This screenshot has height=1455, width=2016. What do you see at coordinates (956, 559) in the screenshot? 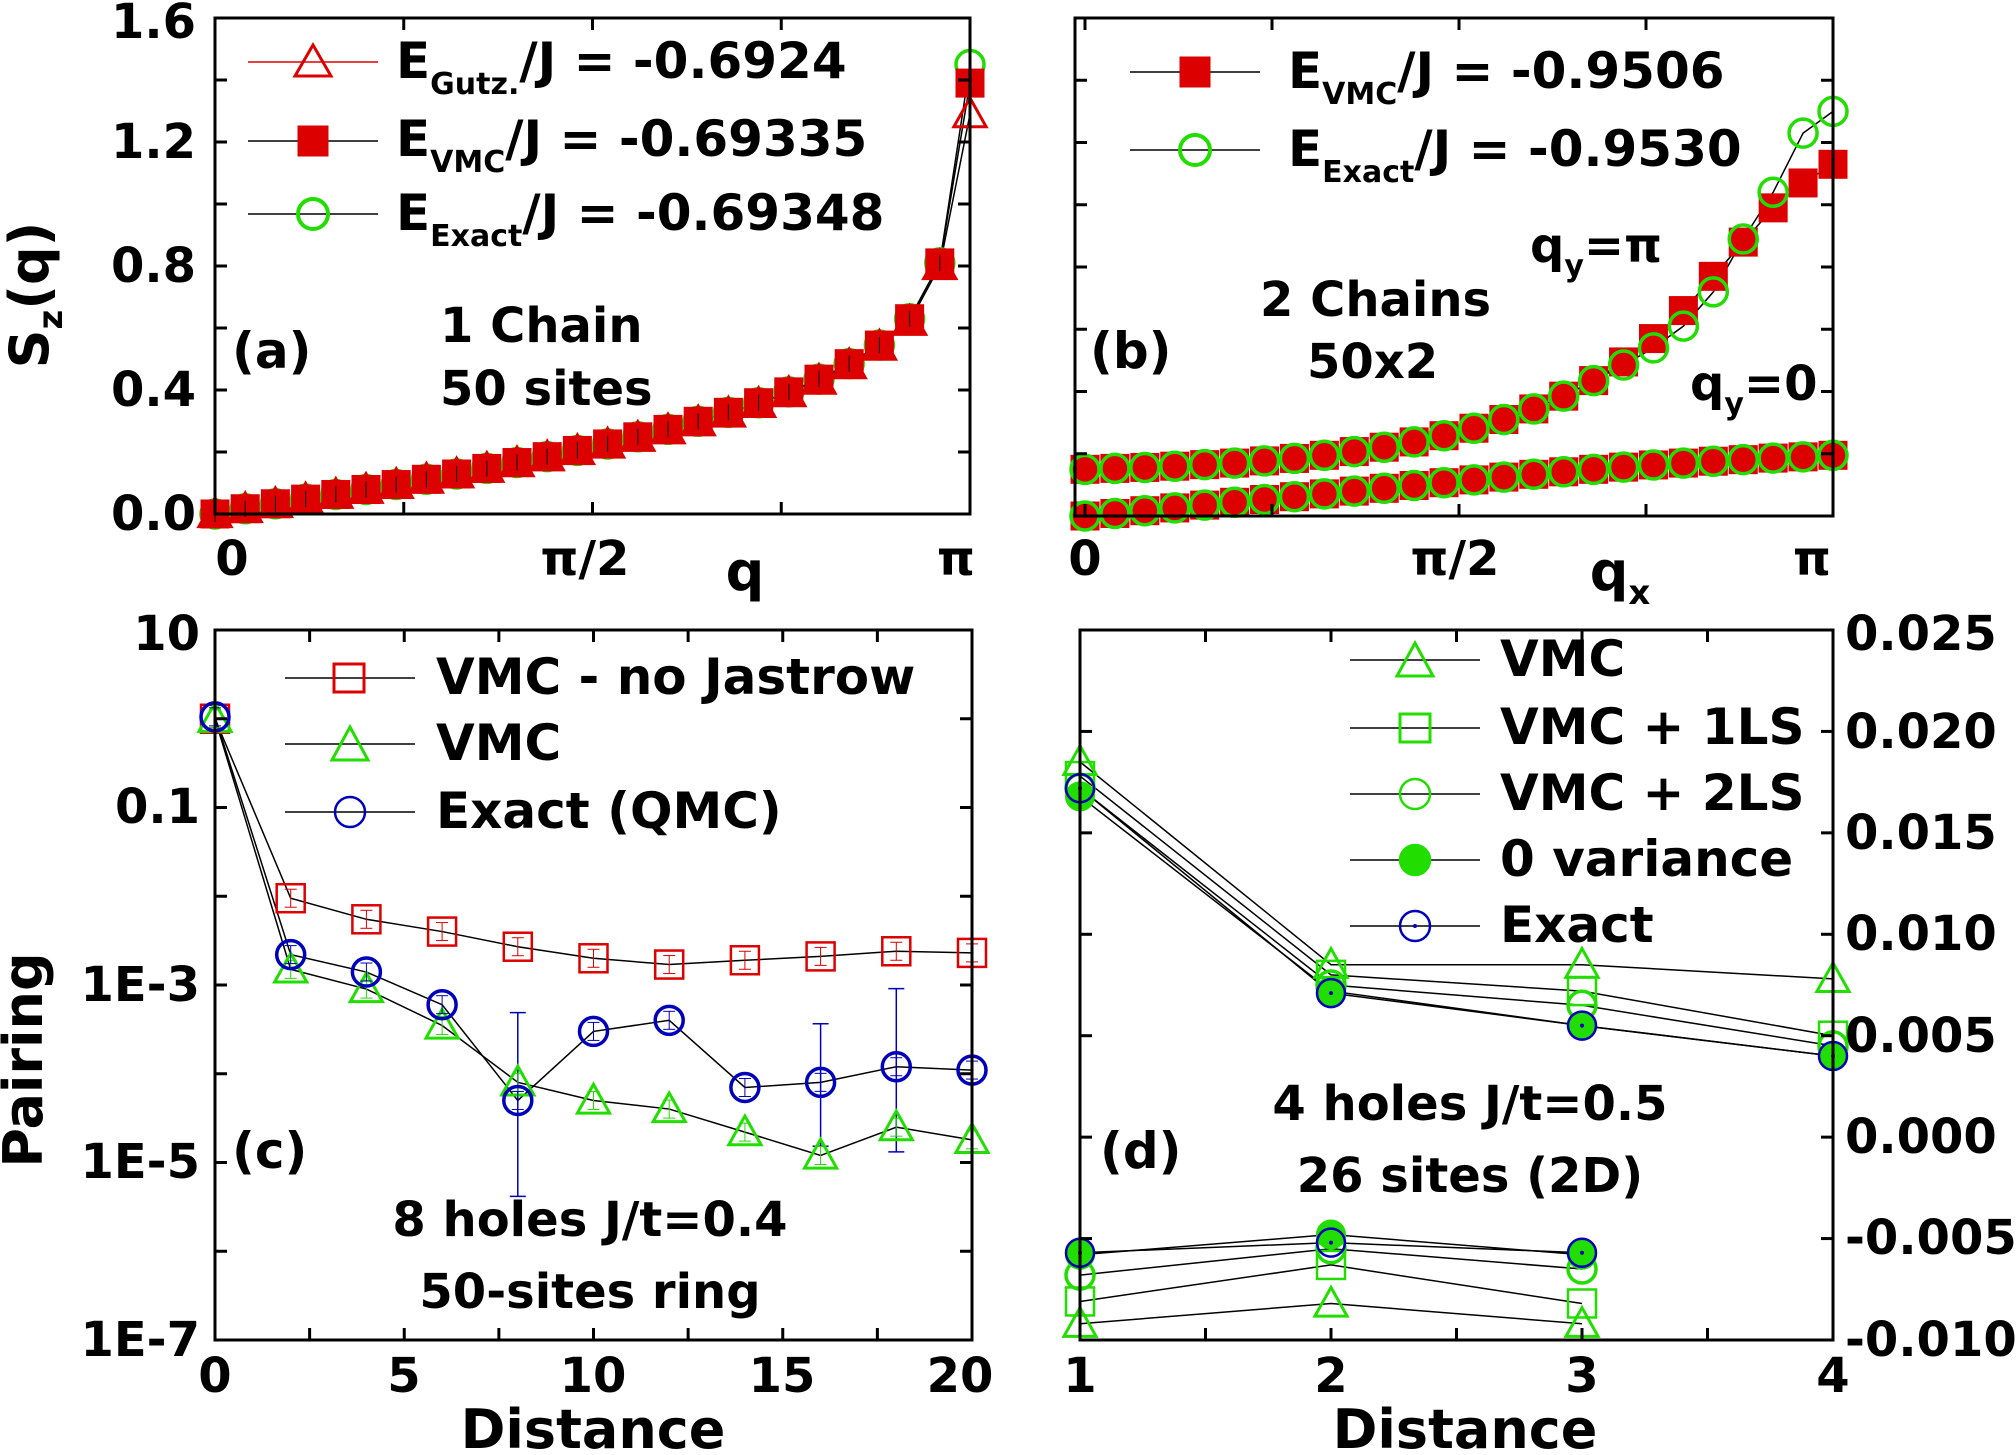
I see `panel-a-xtick-label: π` at bounding box center [956, 559].